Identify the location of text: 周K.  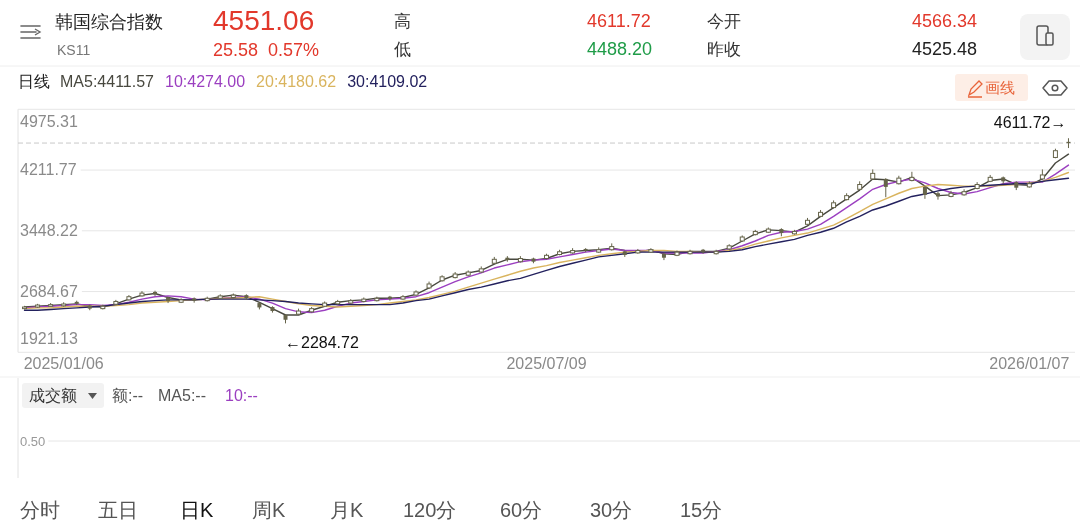
(269, 510).